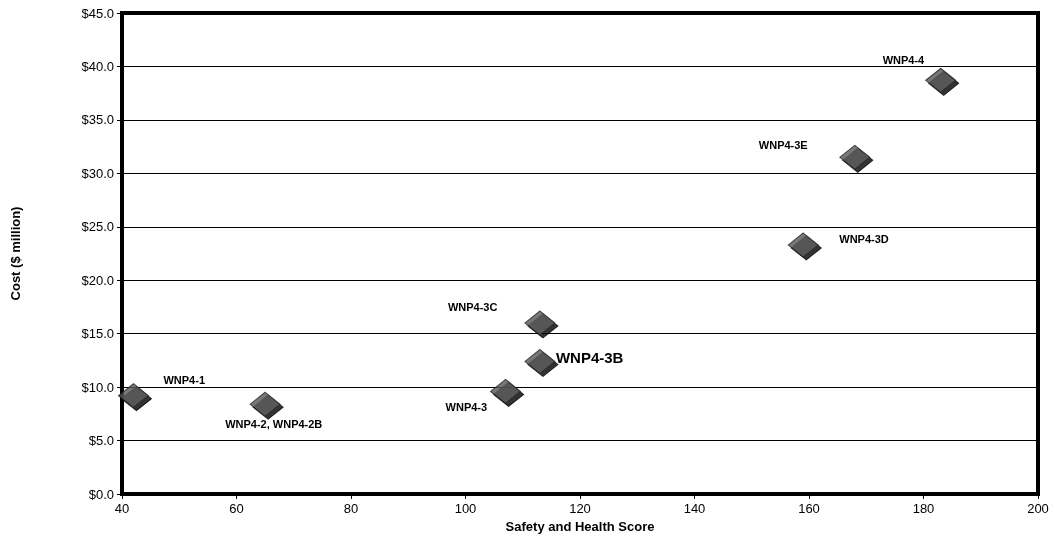 The width and height of the screenshot is (1054, 548). What do you see at coordinates (923, 508) in the screenshot?
I see `x-tick-label: 180` at bounding box center [923, 508].